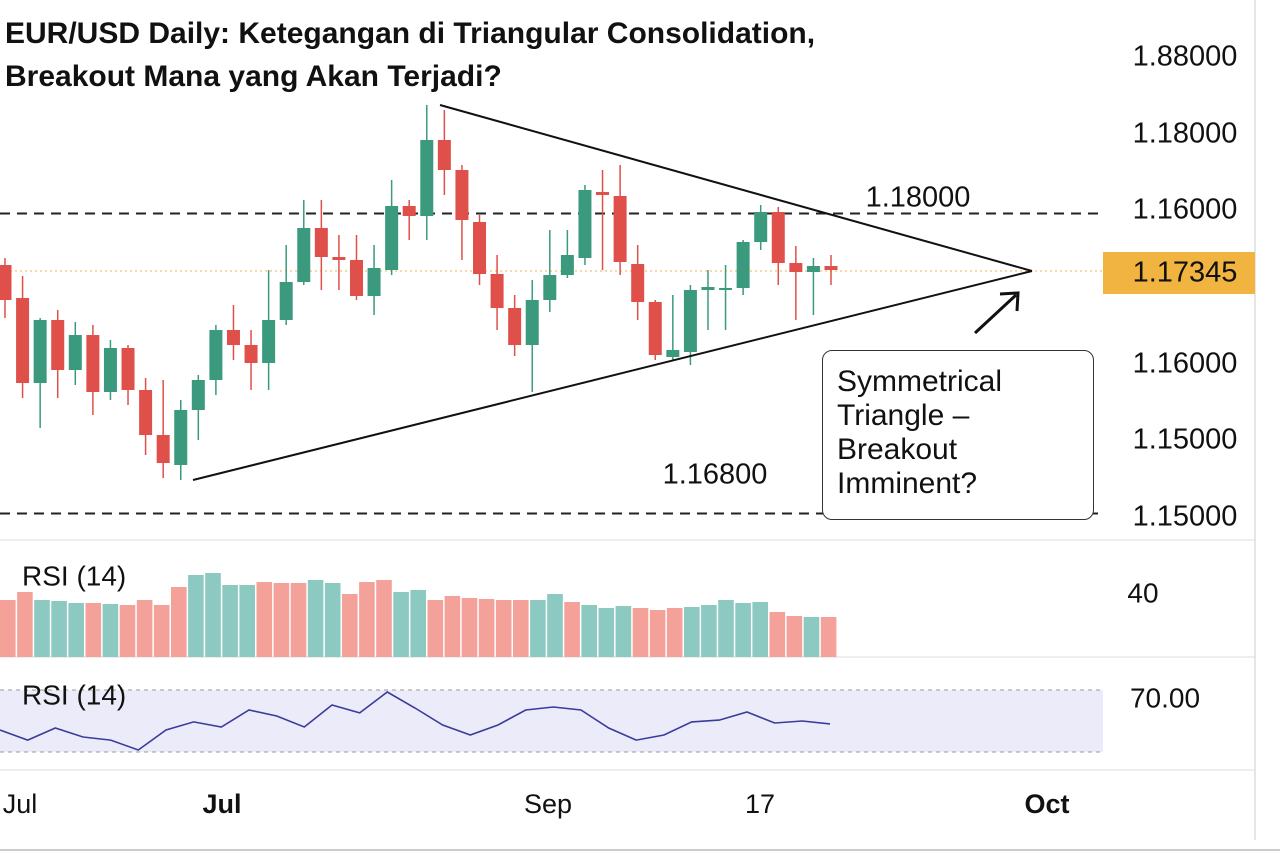 This screenshot has height=853, width=1280. What do you see at coordinates (415, 721) in the screenshot?
I see `rsi-line` at bounding box center [415, 721].